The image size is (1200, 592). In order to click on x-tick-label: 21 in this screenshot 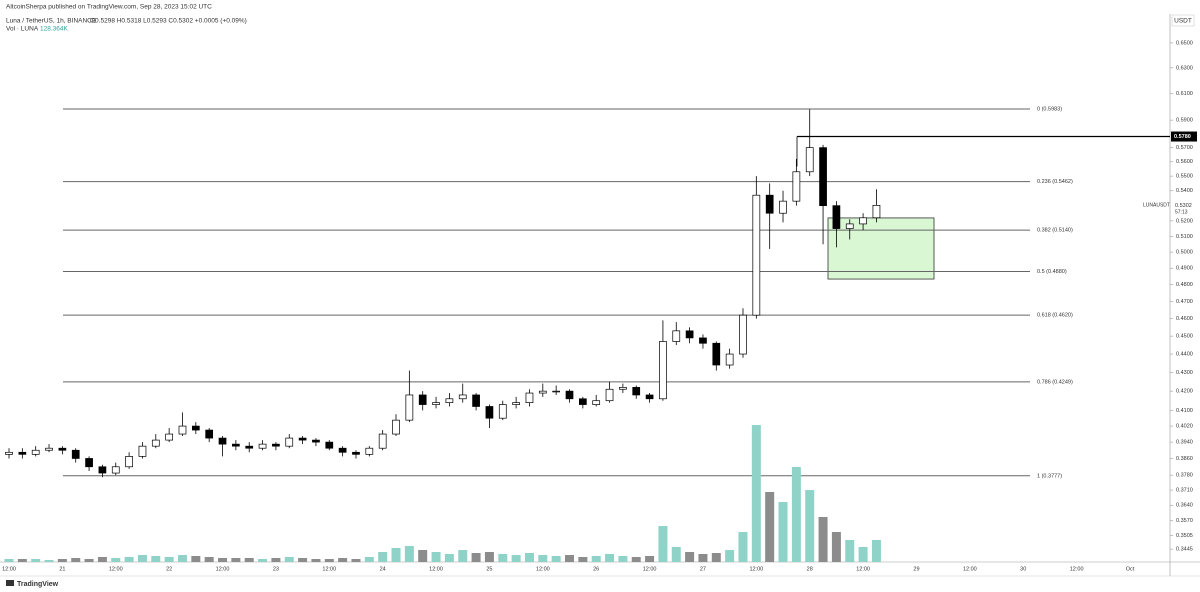, I will do `click(62, 569)`.